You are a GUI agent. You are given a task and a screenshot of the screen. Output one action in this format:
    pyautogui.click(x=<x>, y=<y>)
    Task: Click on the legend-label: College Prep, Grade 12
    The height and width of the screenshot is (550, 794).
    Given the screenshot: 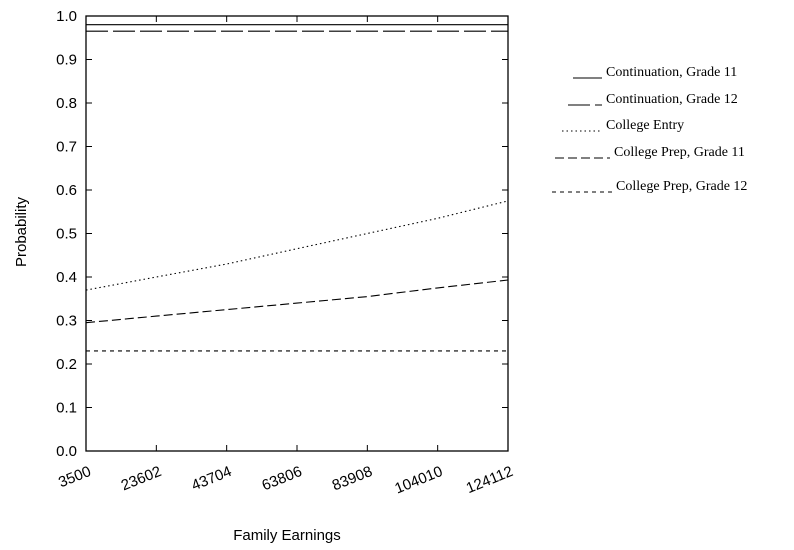 What is the action you would take?
    pyautogui.click(x=681, y=186)
    